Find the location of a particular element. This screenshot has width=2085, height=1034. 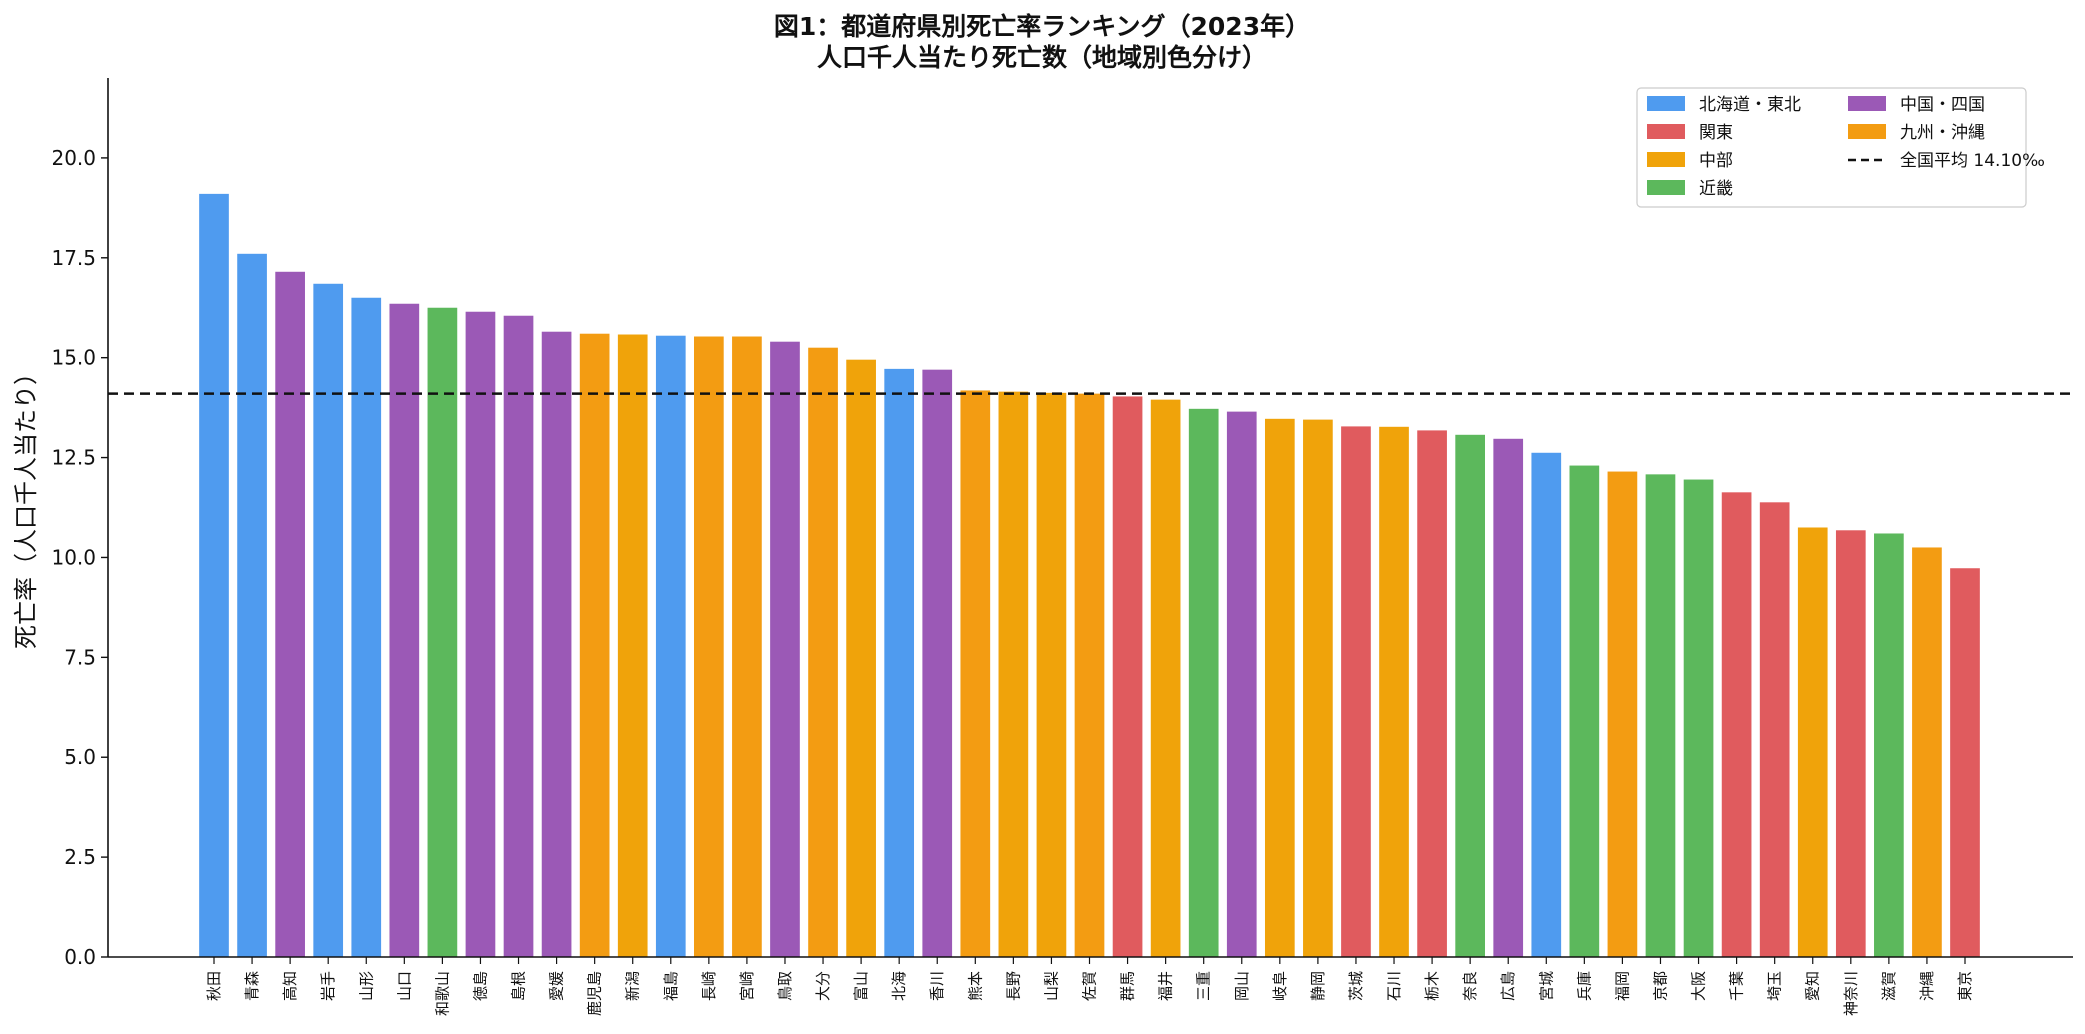

bar-和歌山 is located at coordinates (442, 632).